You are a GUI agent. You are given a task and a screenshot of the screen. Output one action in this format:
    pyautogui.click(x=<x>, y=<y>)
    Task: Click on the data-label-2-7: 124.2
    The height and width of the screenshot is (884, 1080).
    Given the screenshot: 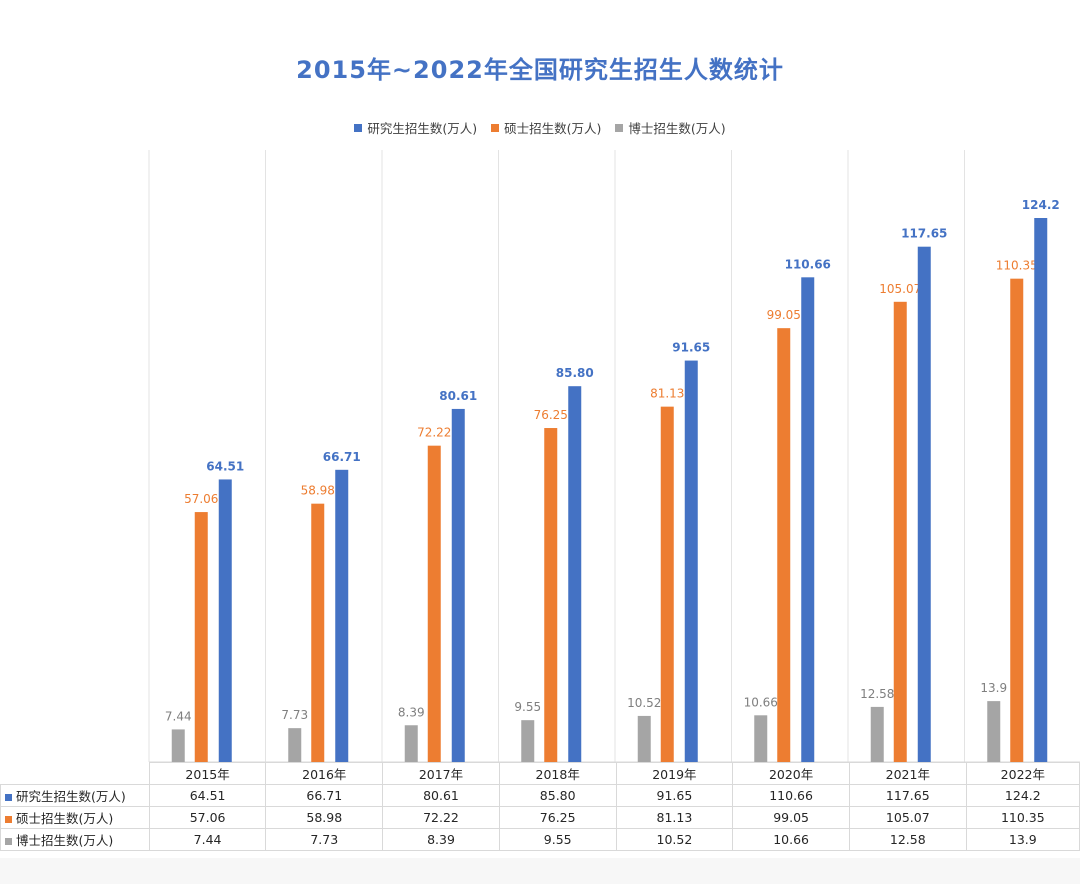 What is the action you would take?
    pyautogui.click(x=1041, y=205)
    